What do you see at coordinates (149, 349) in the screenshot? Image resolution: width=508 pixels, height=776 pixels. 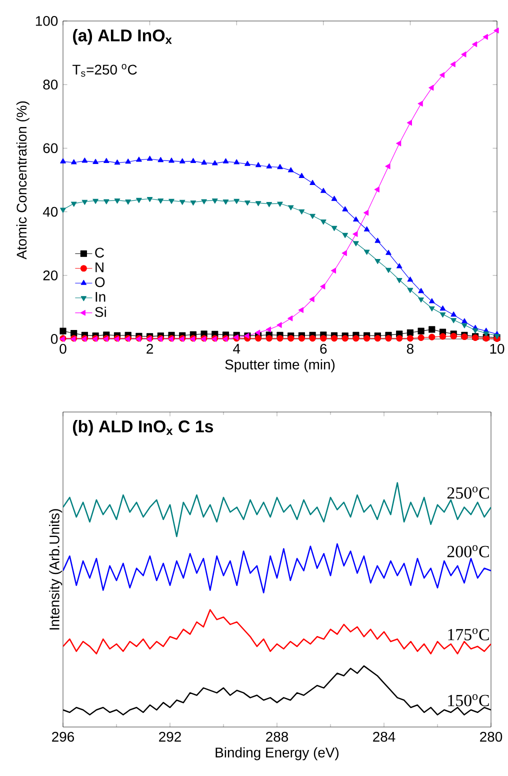 I see `x-tick-label: 2` at bounding box center [149, 349].